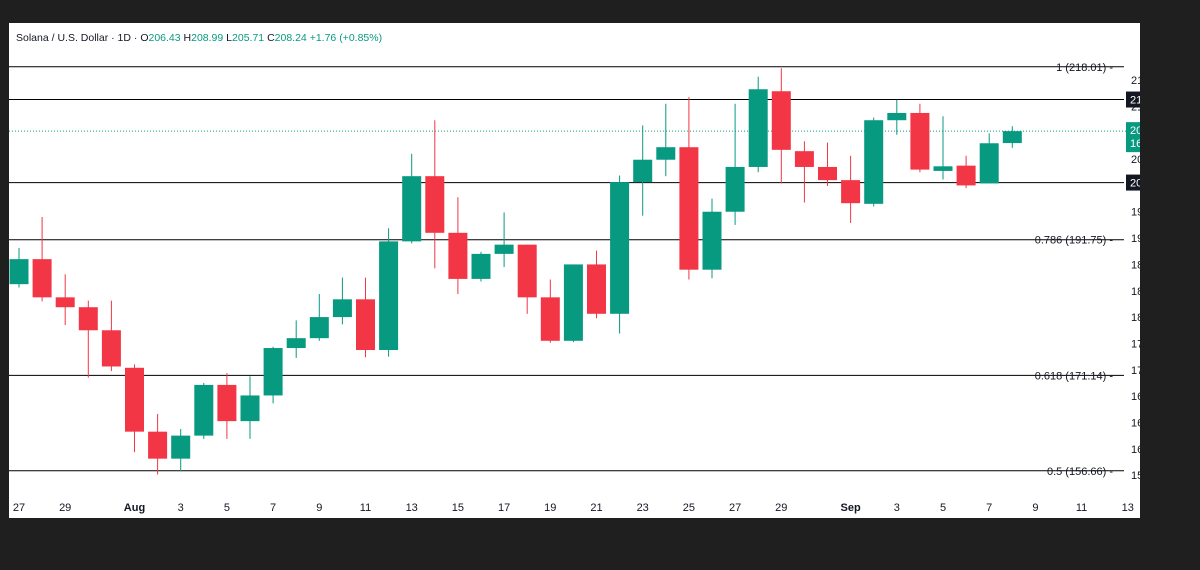 The height and width of the screenshot is (570, 1200). I want to click on high-value: 208.99, so click(207, 38).